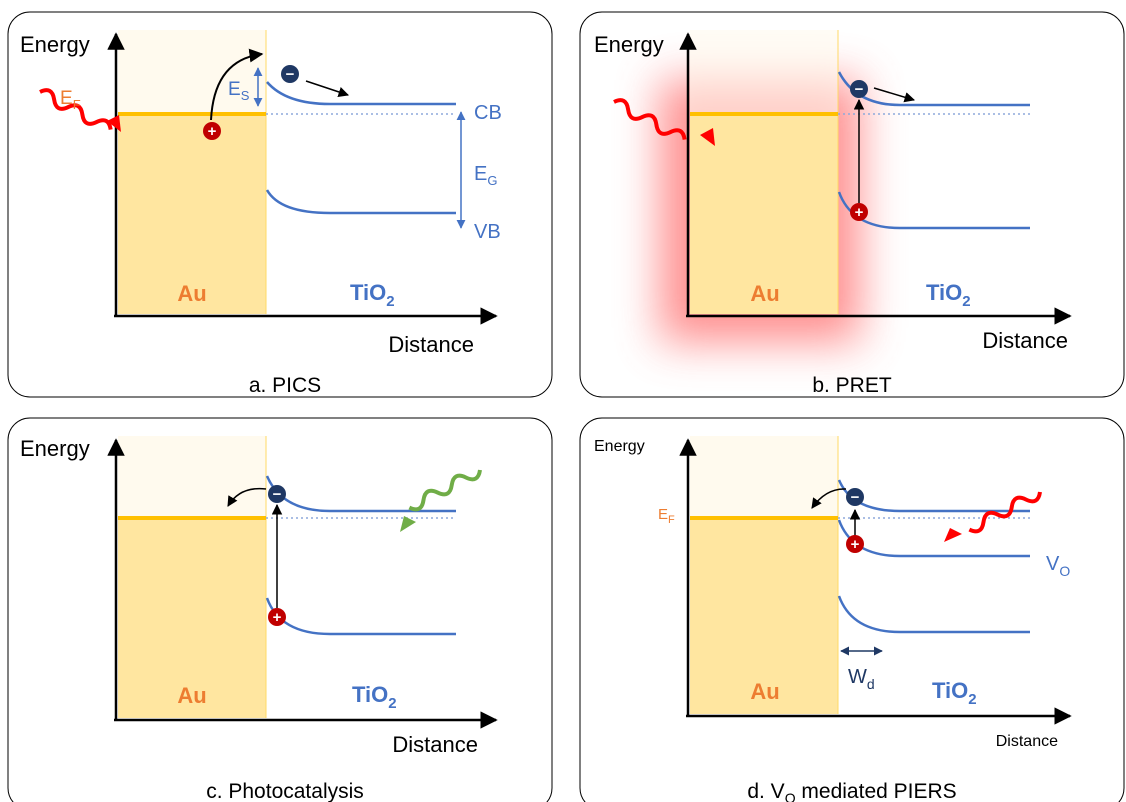  What do you see at coordinates (247, 497) in the screenshot?
I see `panel-c-transfer-arrow` at bounding box center [247, 497].